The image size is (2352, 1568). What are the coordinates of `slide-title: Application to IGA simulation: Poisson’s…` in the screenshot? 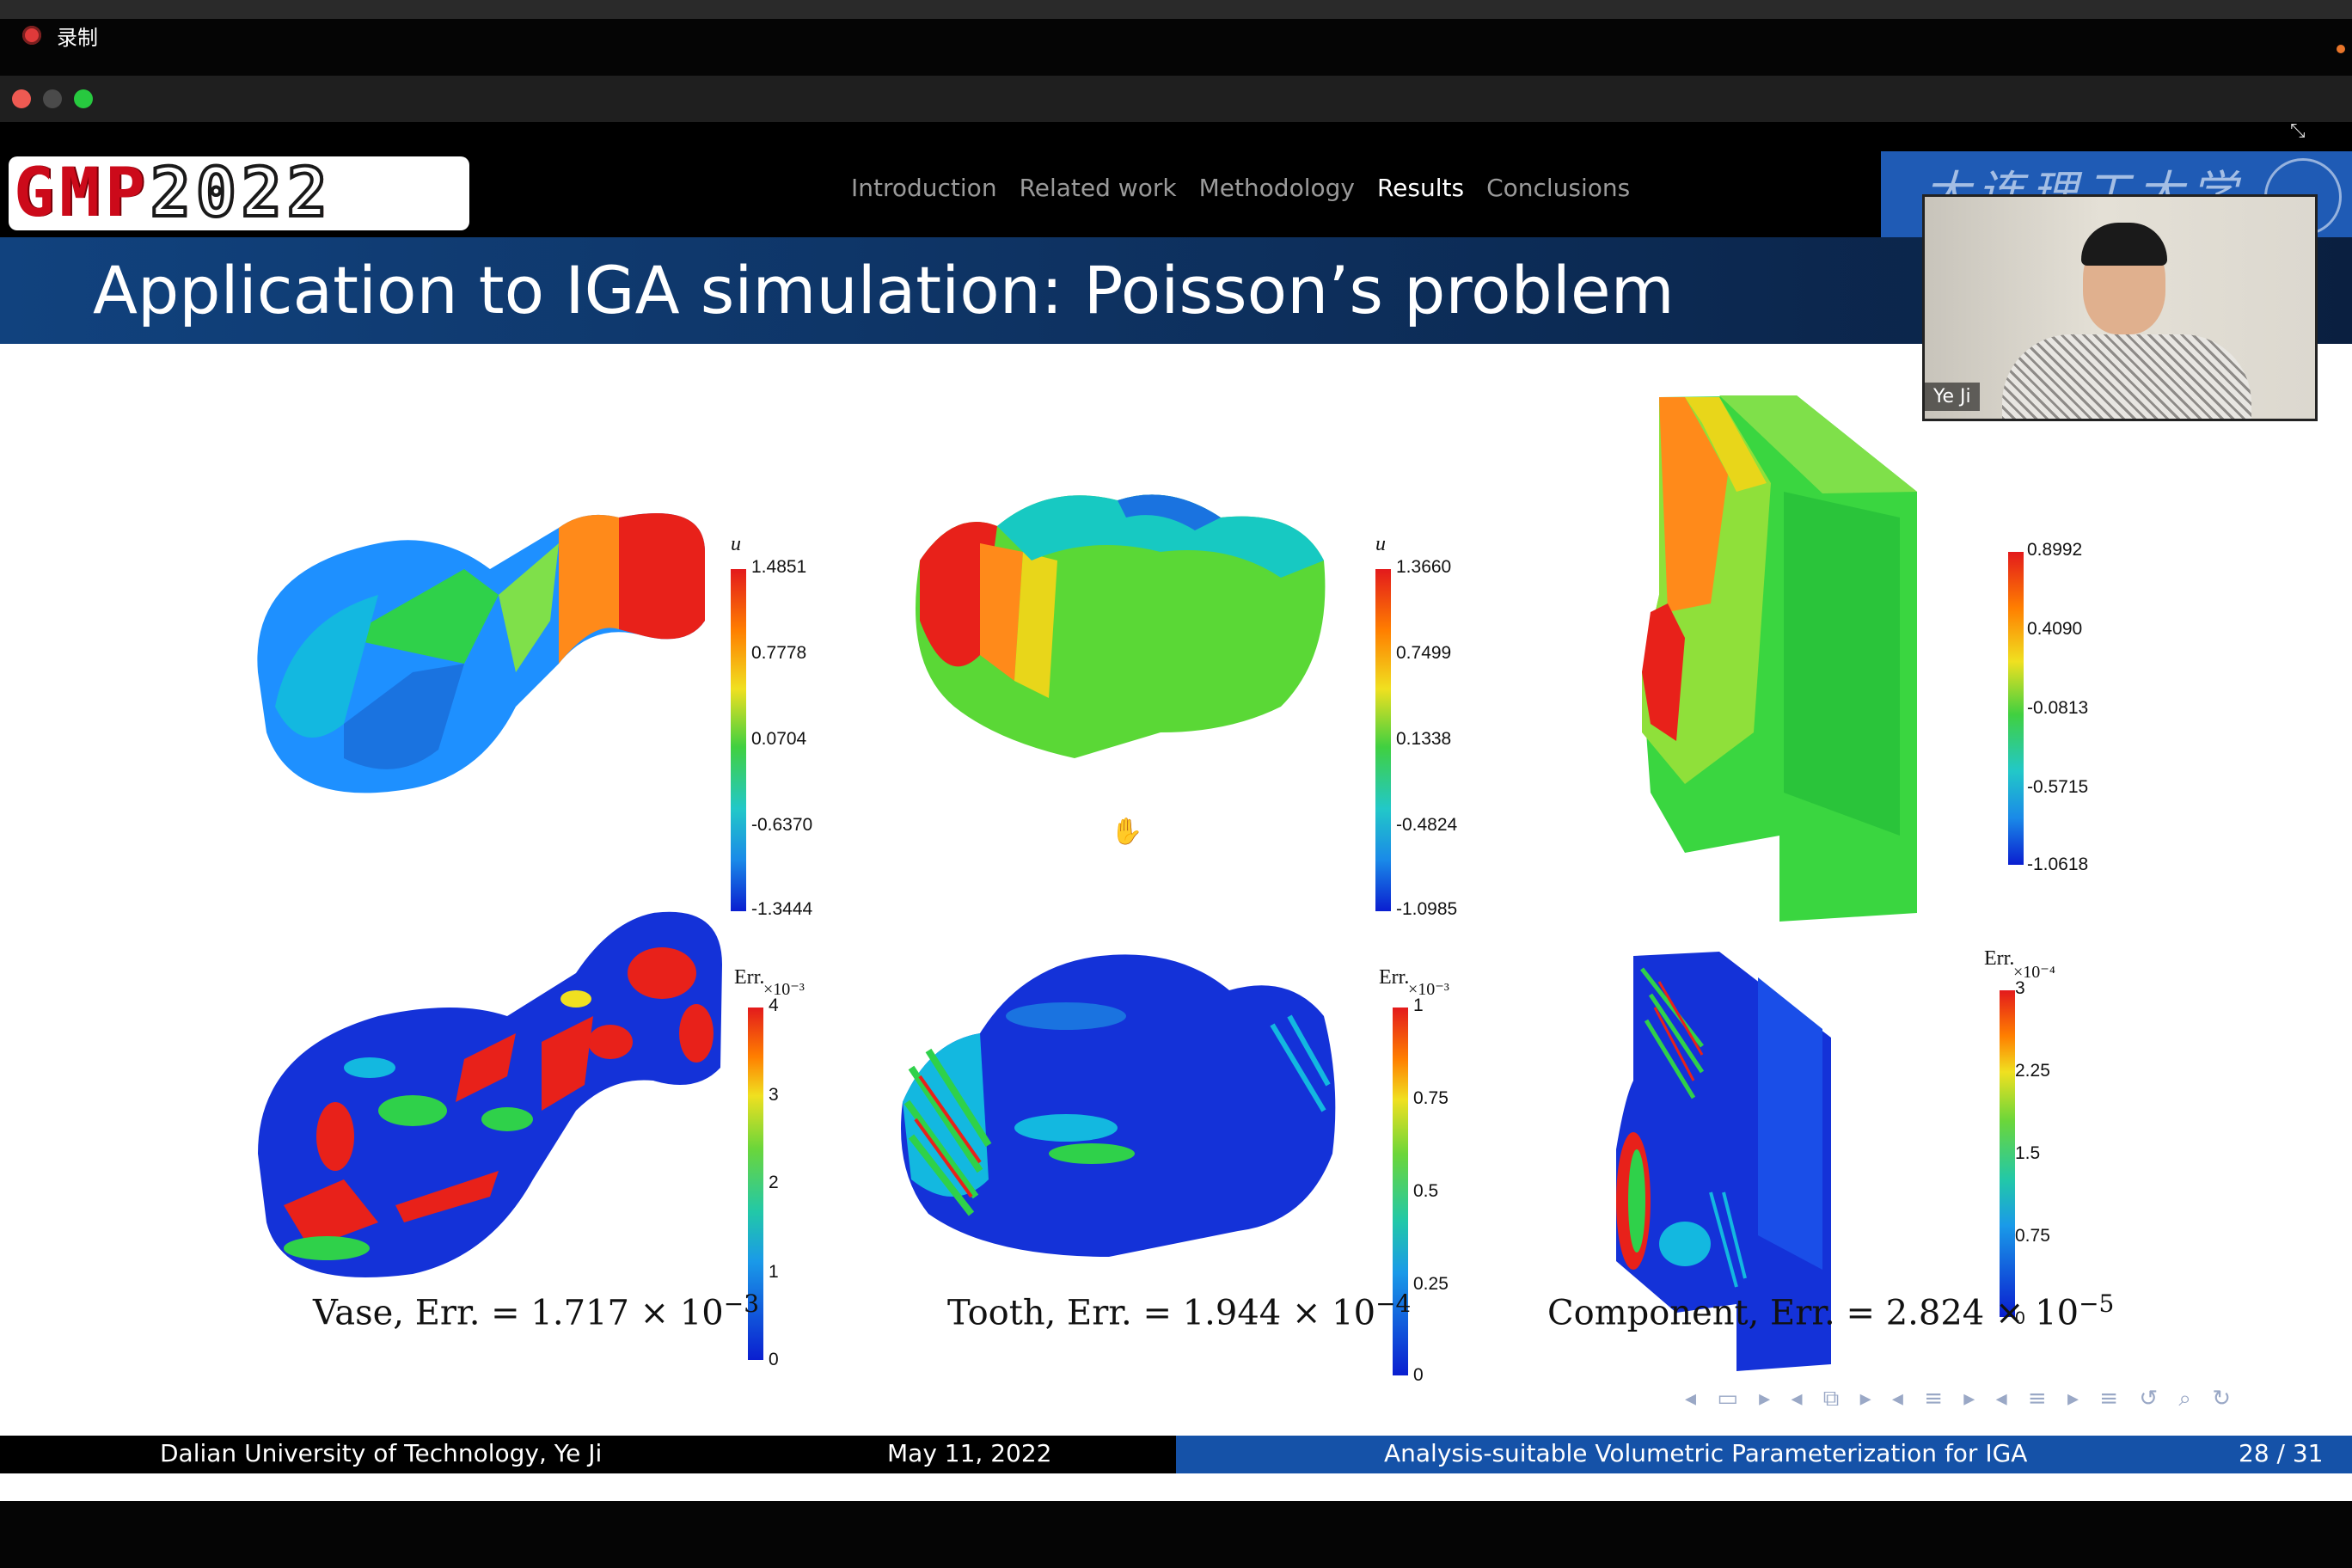 It's located at (884, 290).